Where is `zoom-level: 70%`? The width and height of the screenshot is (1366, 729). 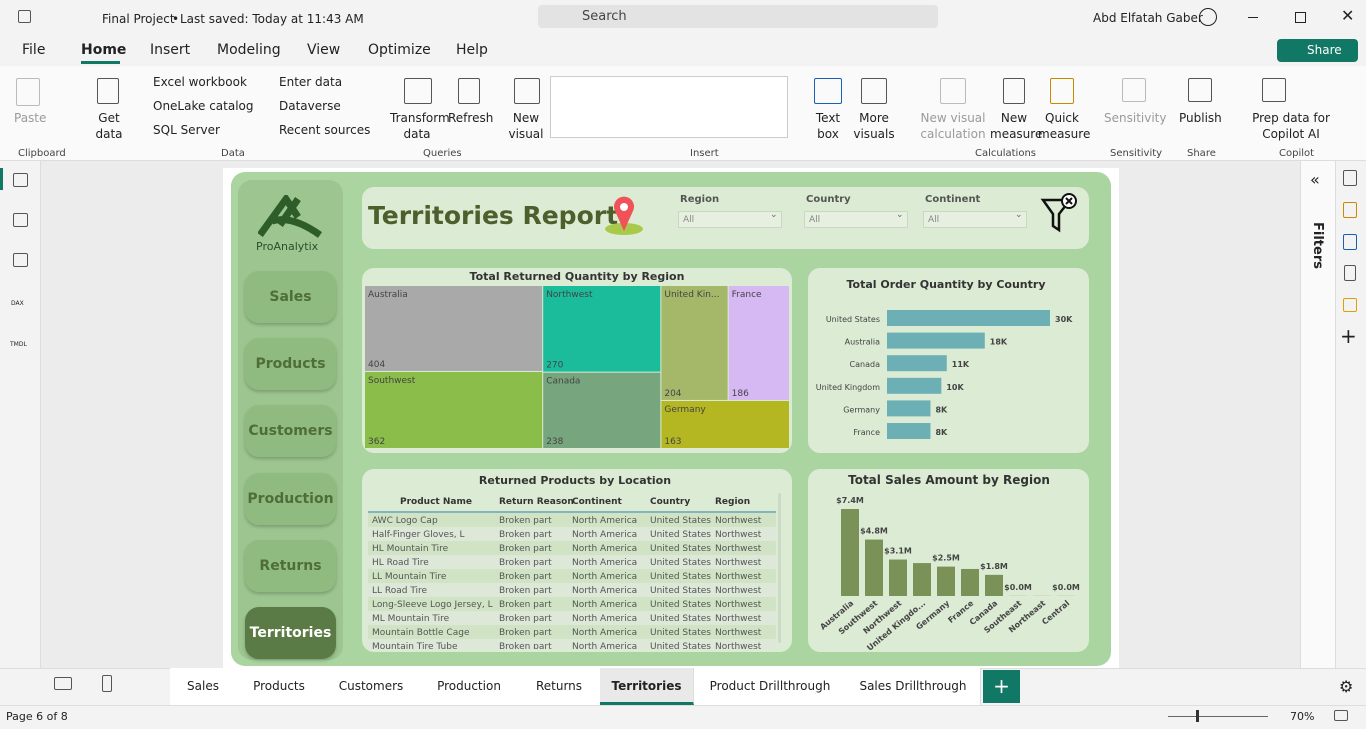 zoom-level: 70% is located at coordinates (1302, 716).